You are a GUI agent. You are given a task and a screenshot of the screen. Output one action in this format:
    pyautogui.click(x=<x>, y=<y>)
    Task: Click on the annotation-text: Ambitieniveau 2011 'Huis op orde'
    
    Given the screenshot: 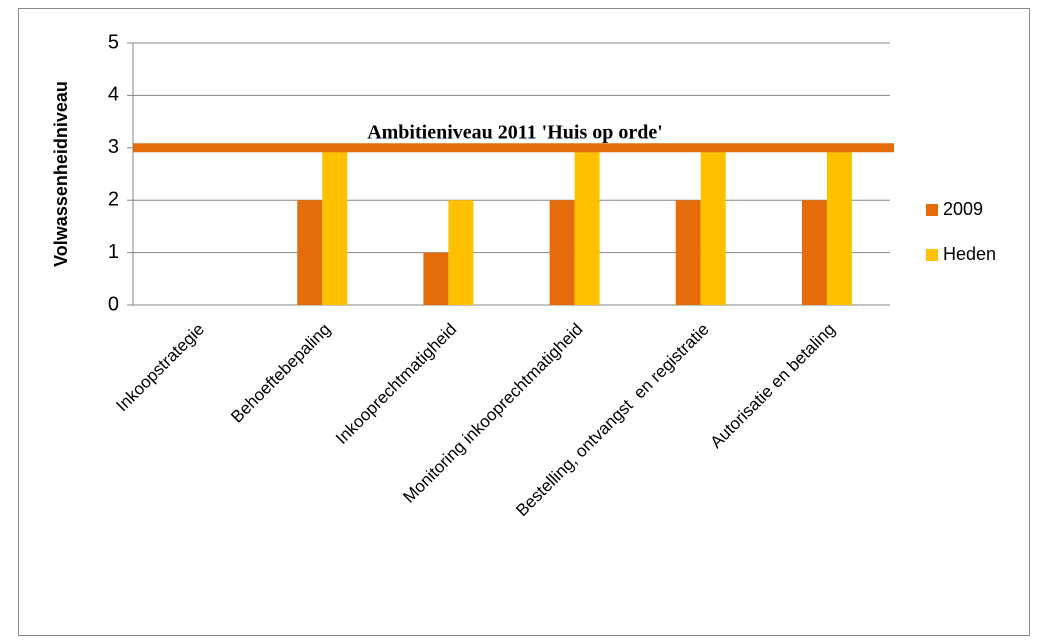 What is the action you would take?
    pyautogui.click(x=515, y=132)
    